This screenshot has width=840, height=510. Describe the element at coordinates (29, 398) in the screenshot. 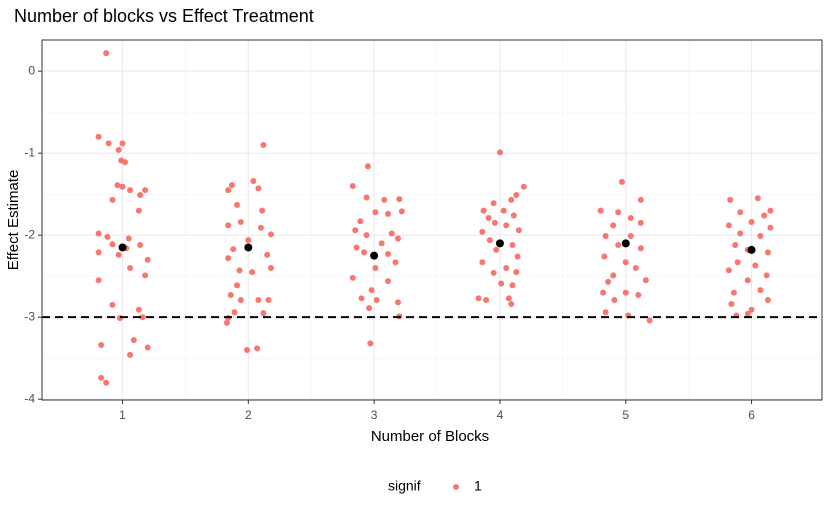

I see `y-tick-label: -4` at that location.